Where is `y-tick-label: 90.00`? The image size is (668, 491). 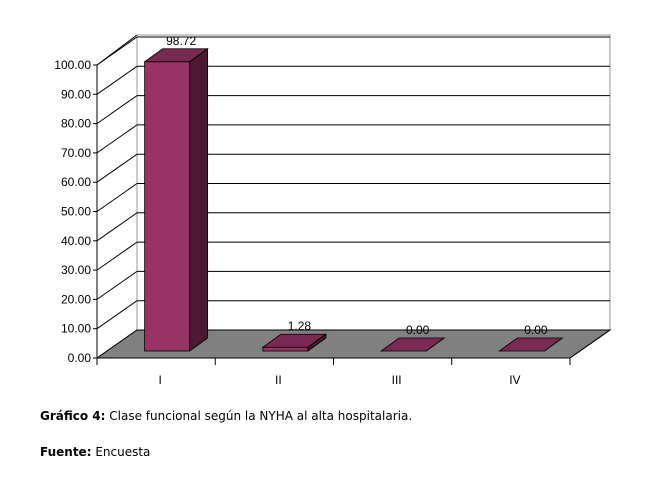
y-tick-label: 90.00 is located at coordinates (76, 94).